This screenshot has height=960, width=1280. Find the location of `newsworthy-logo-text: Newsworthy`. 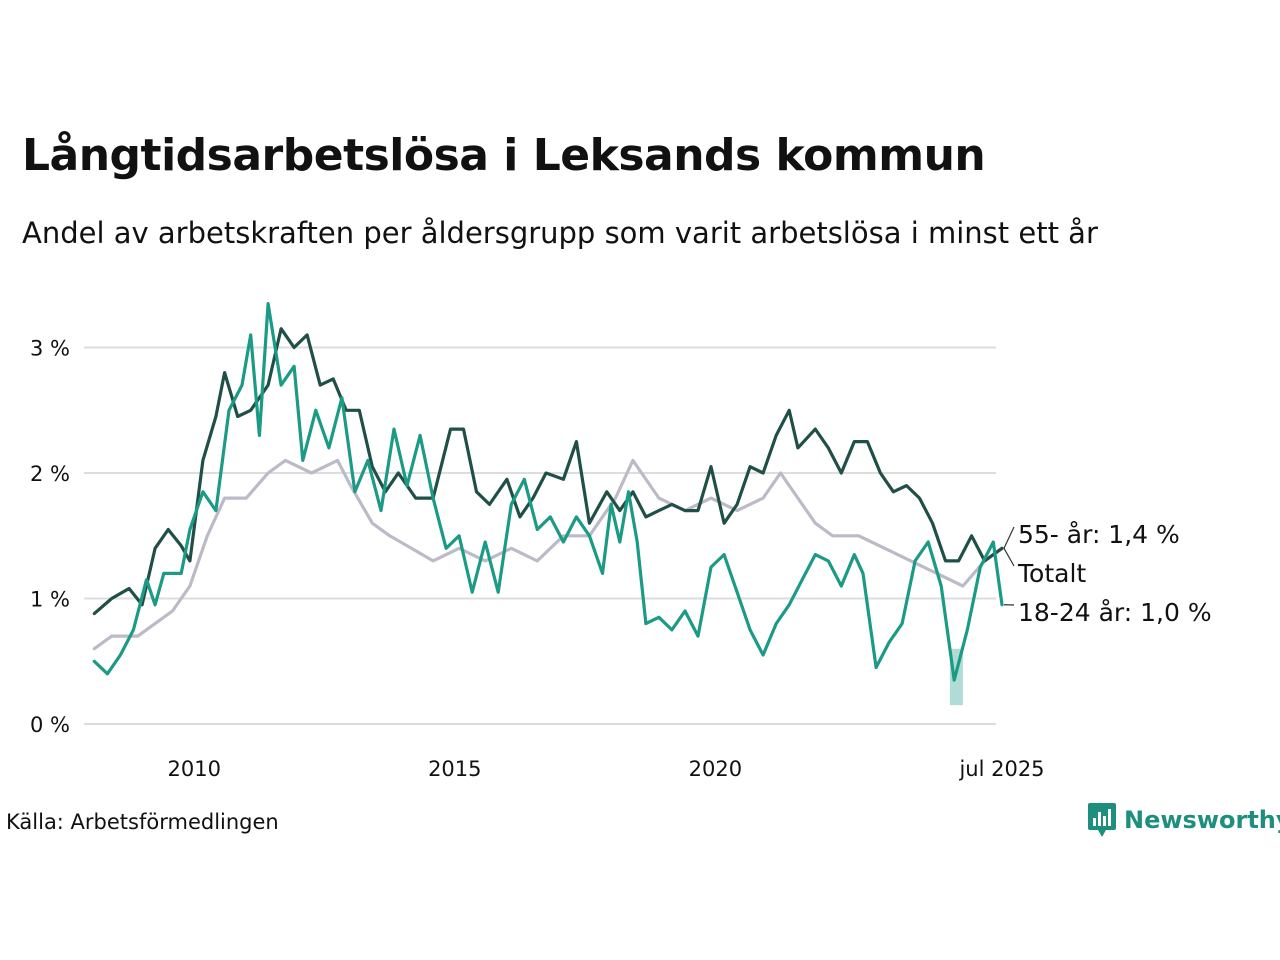

newsworthy-logo-text: Newsworthy is located at coordinates (1202, 820).